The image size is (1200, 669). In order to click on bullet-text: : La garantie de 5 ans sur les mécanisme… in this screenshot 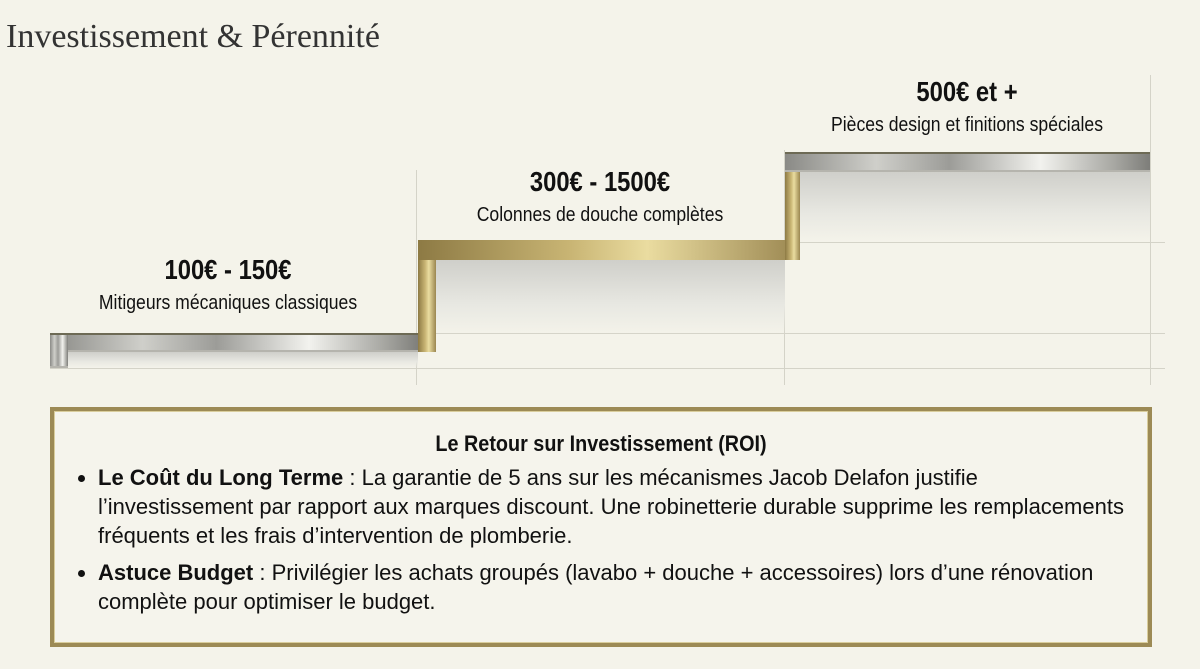, I will do `click(611, 506)`.